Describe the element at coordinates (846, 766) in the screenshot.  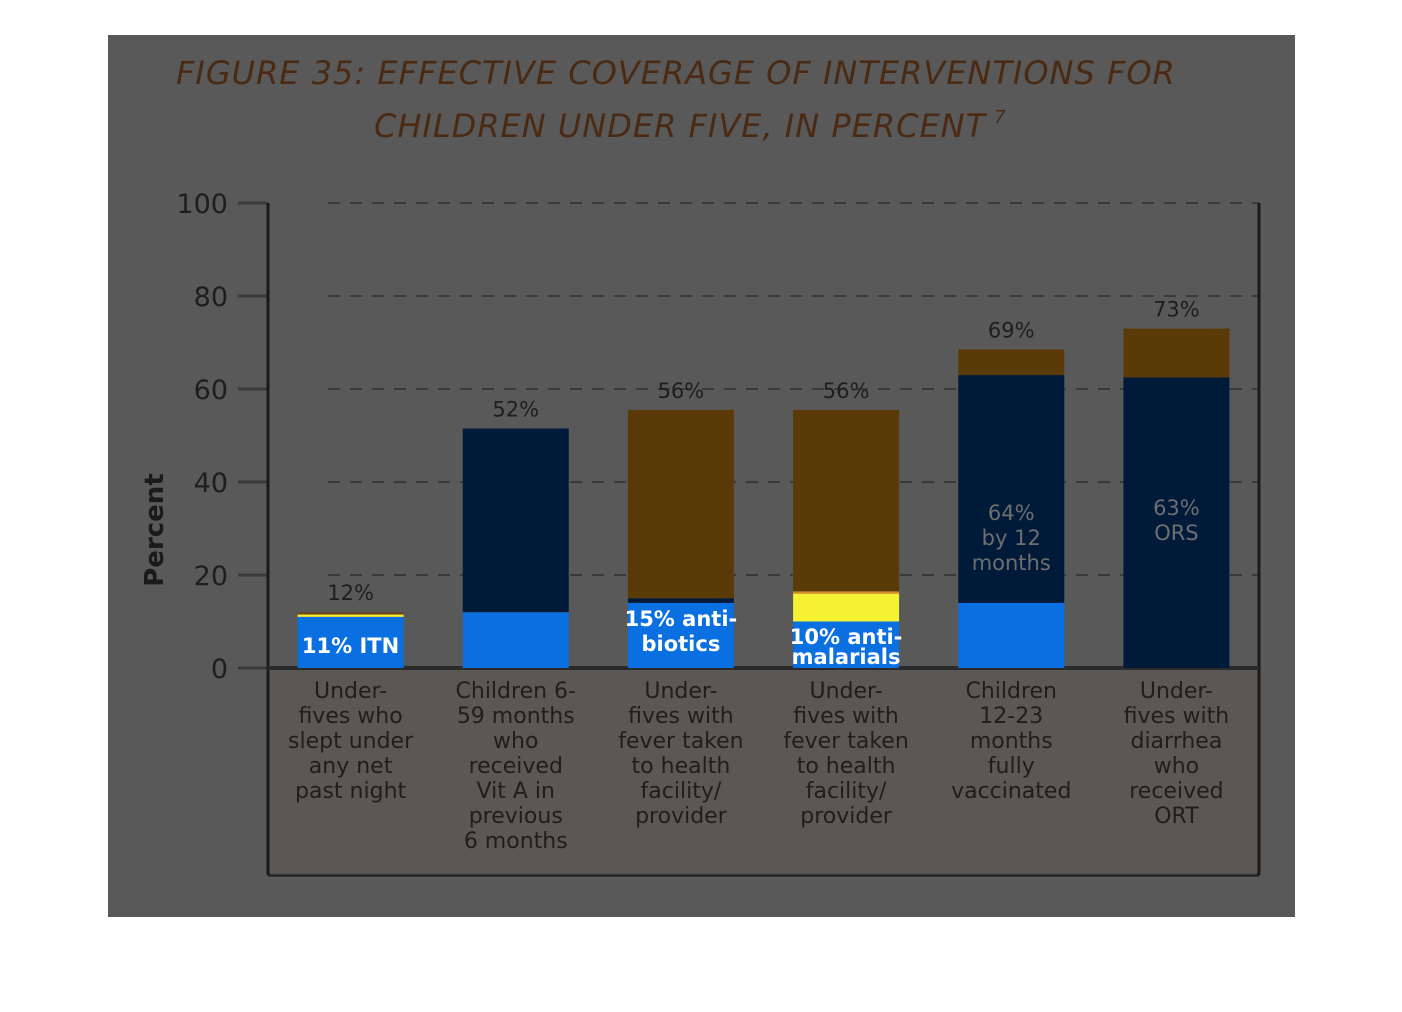
I see `category-4-line-4: to health` at that location.